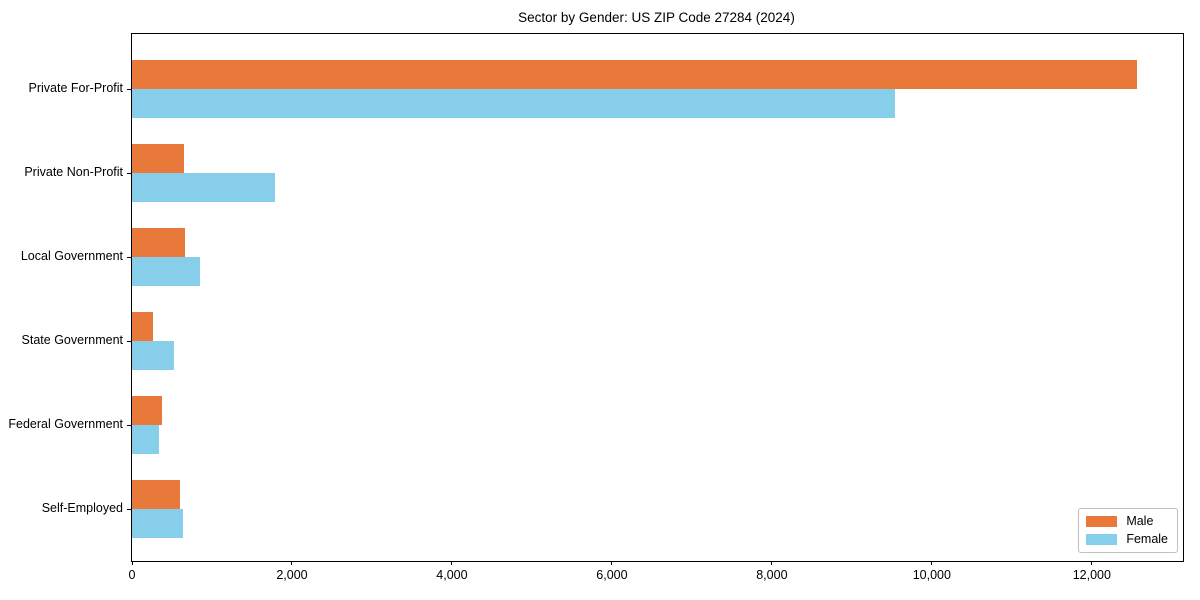  What do you see at coordinates (158, 523) in the screenshot?
I see `bar-female-self-employed` at bounding box center [158, 523].